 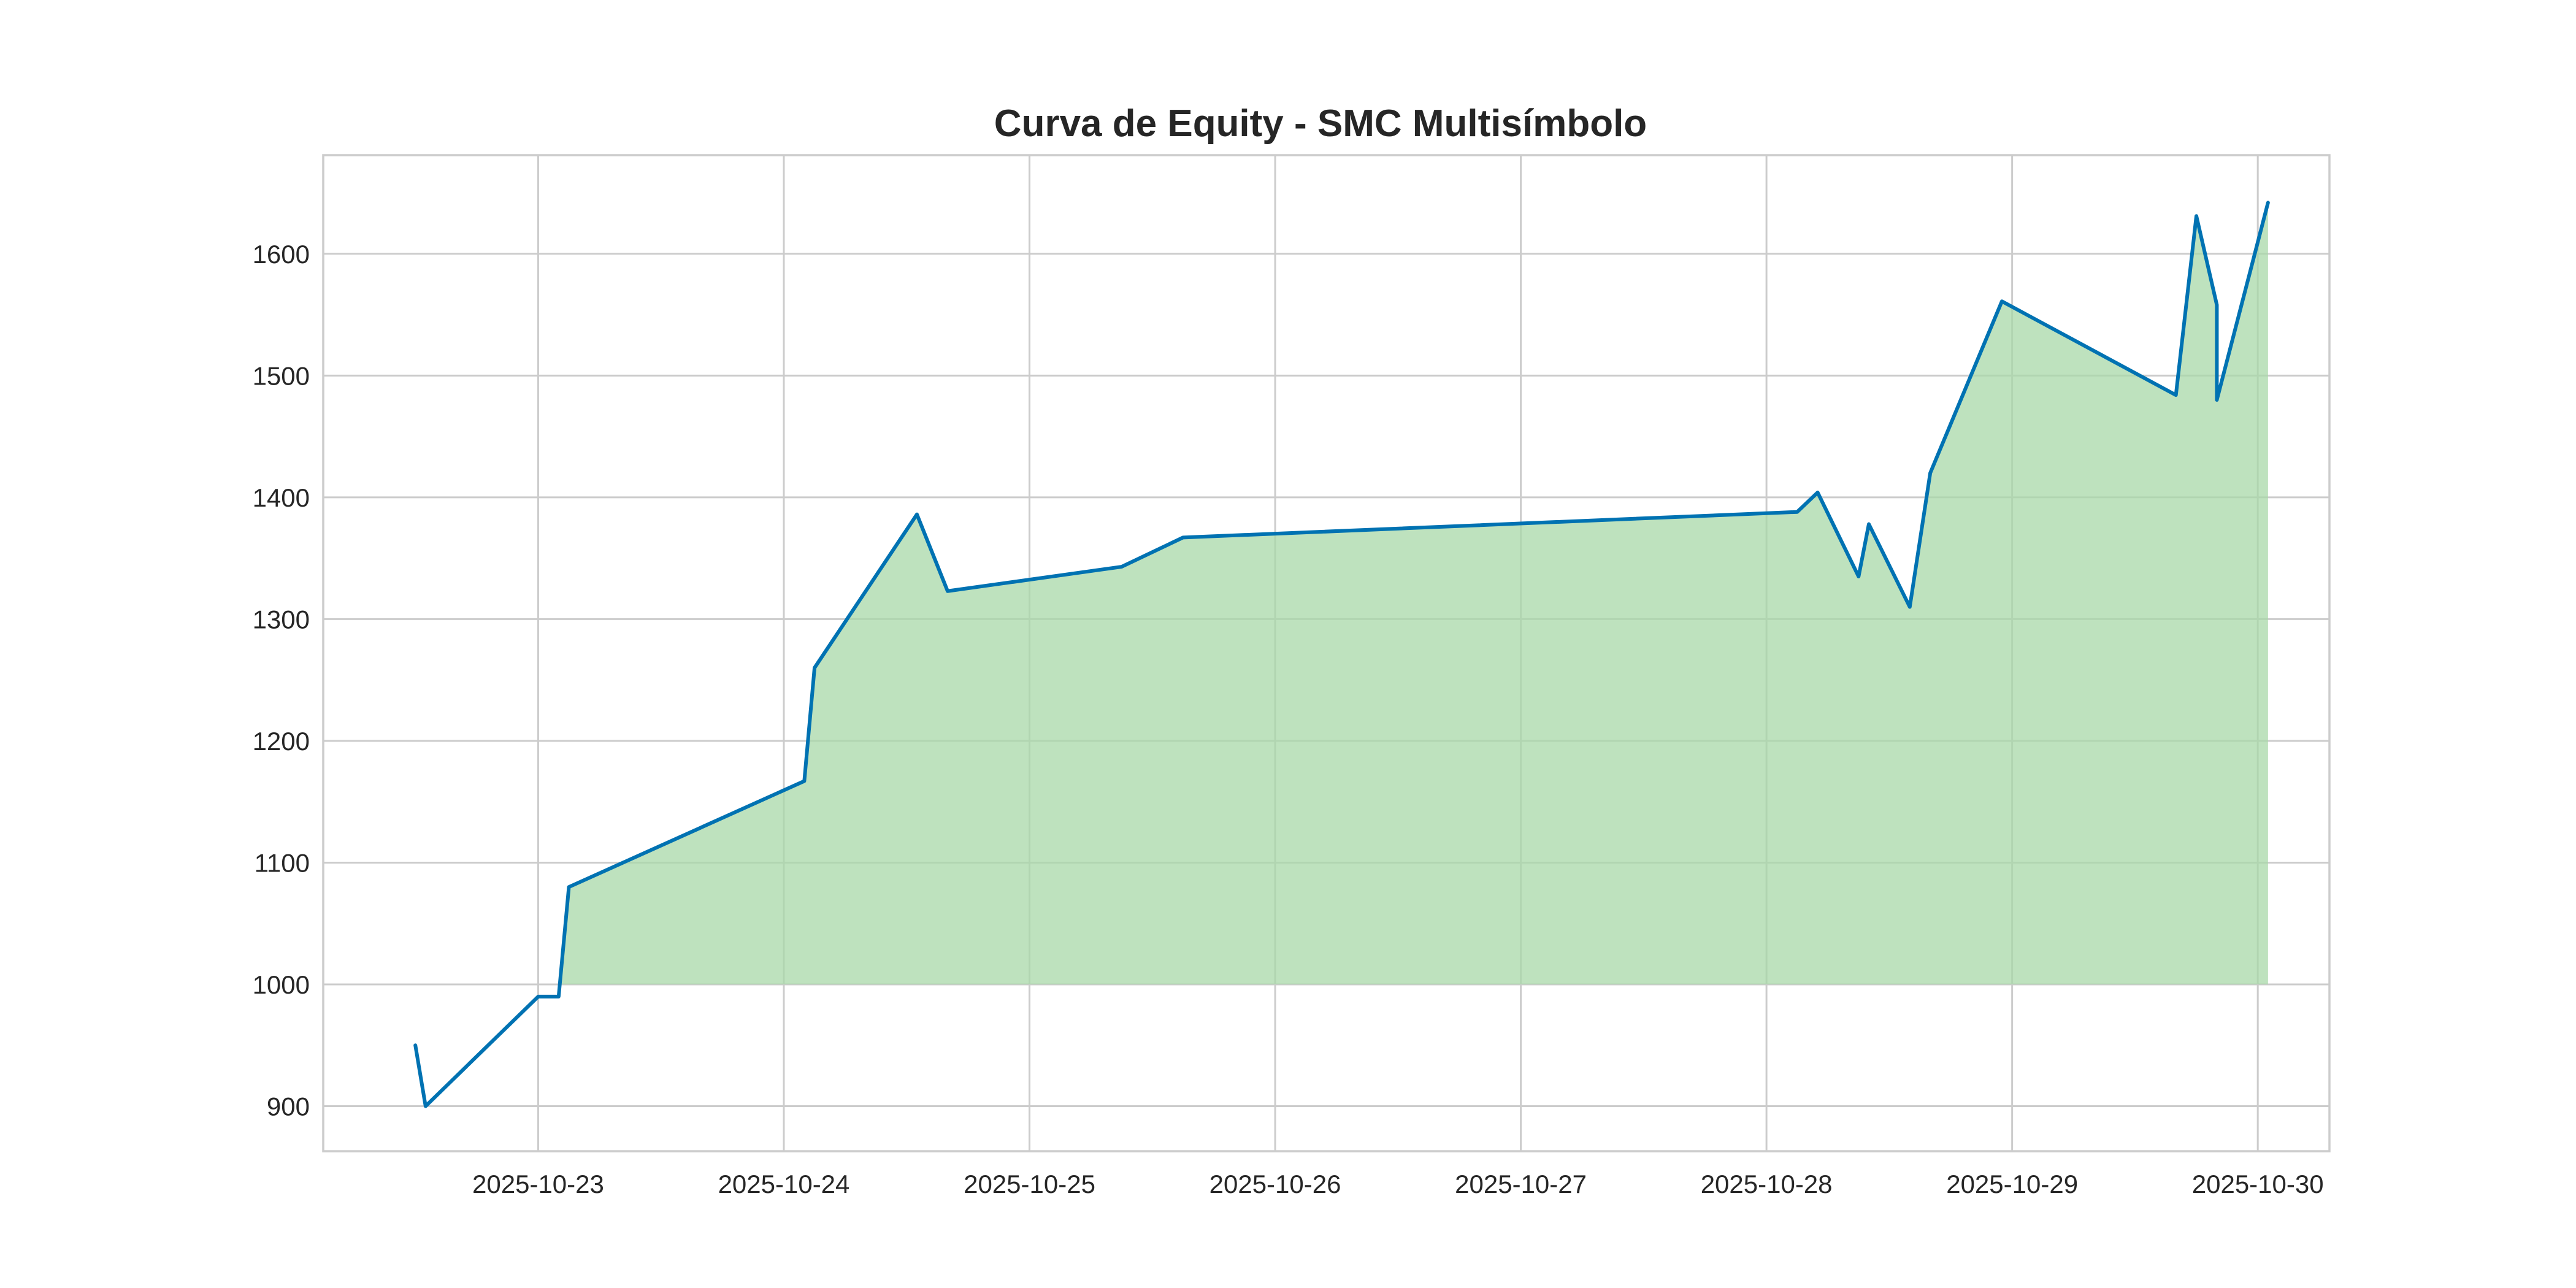 I want to click on y-tick-label: 1400, so click(x=281, y=497).